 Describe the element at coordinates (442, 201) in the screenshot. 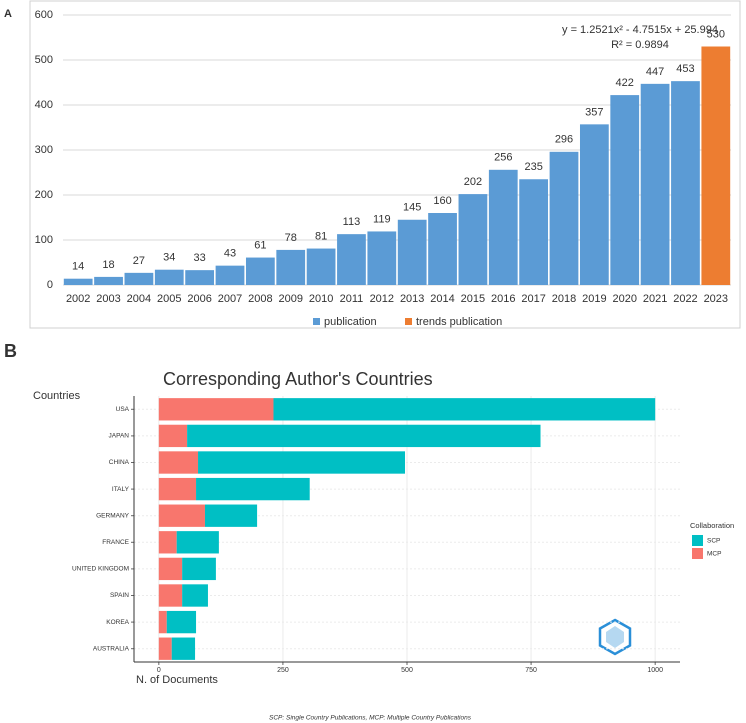

I see `value-label: 160` at that location.